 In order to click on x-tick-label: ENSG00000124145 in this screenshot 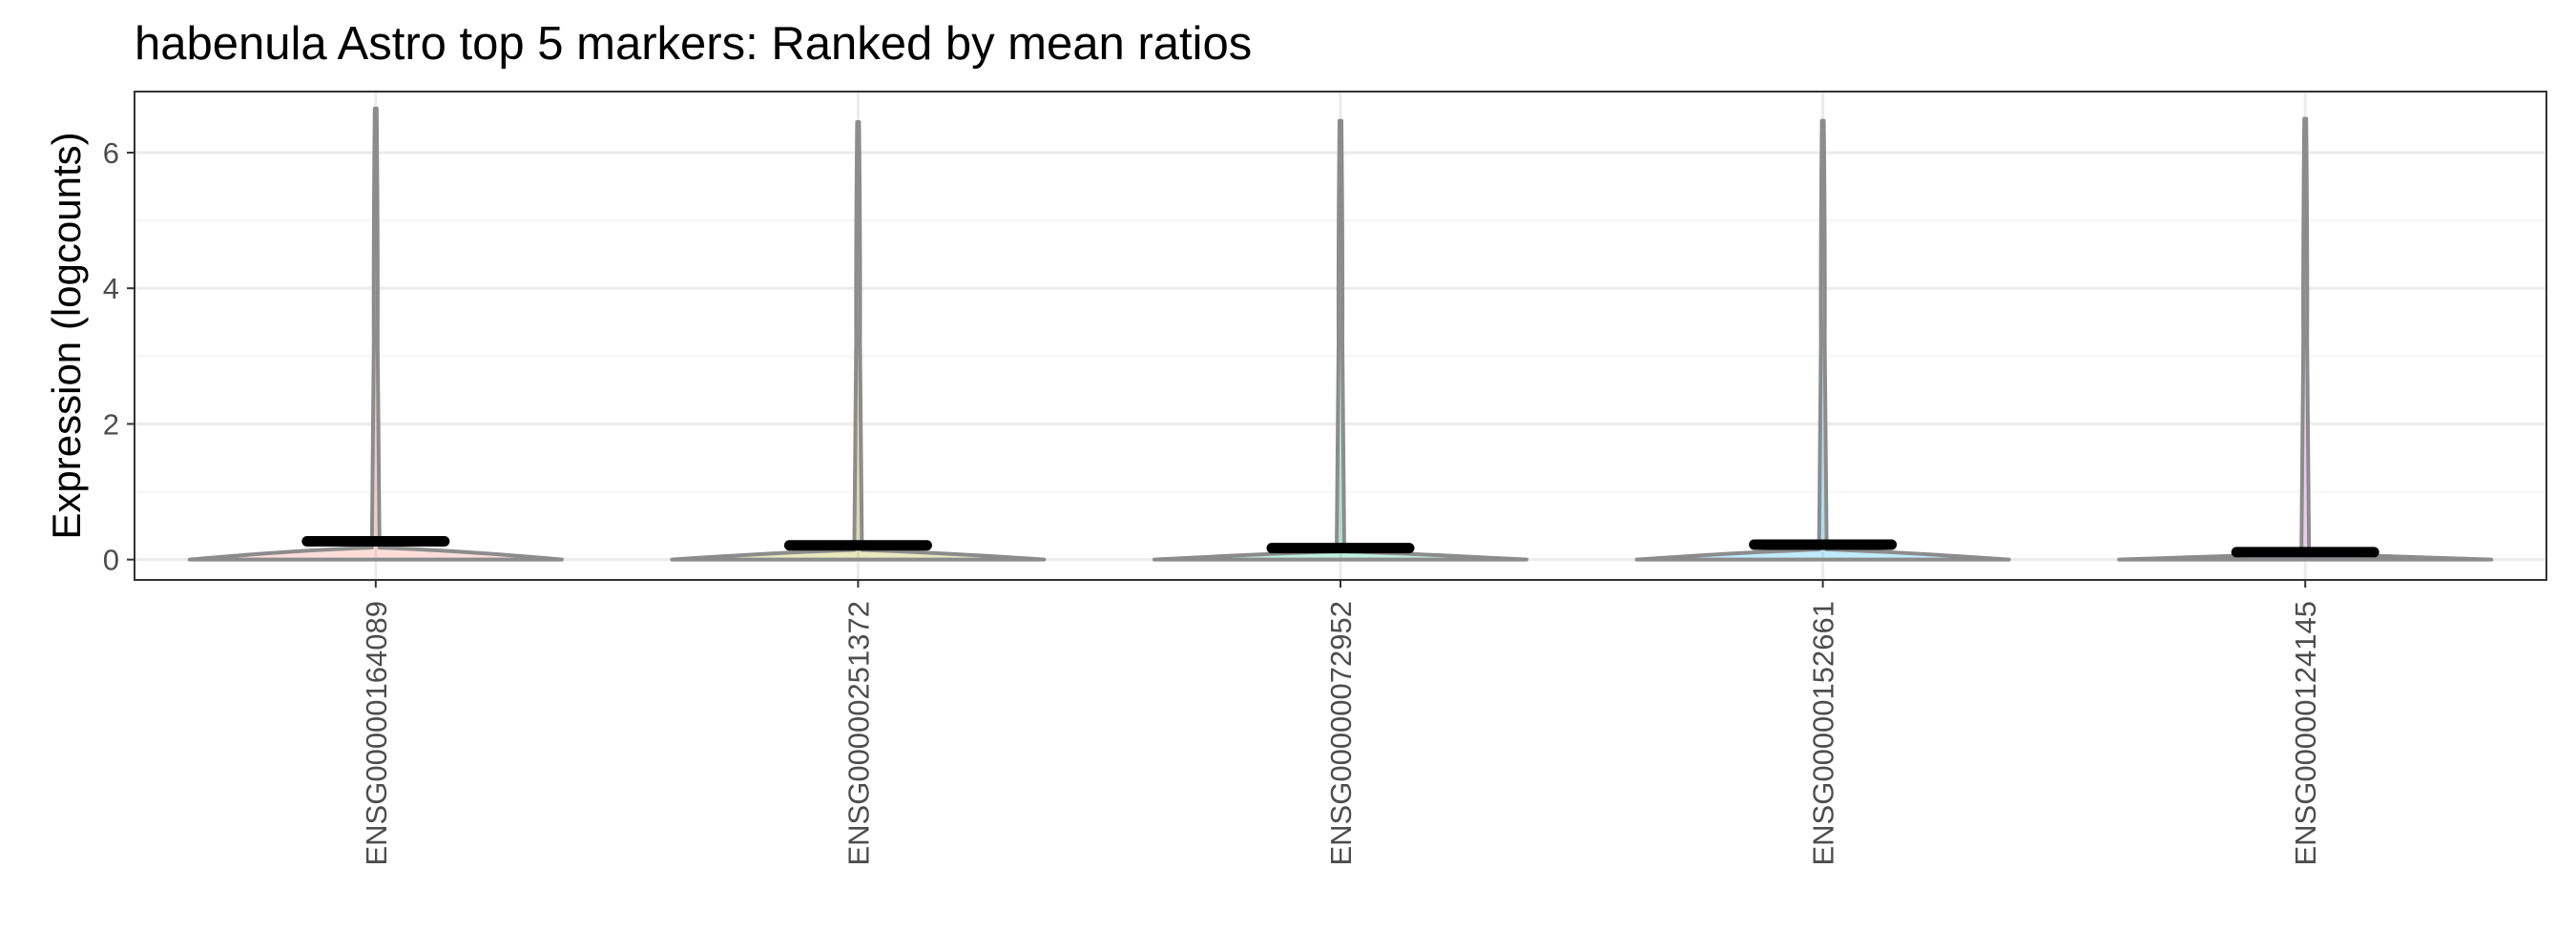, I will do `click(2305, 733)`.